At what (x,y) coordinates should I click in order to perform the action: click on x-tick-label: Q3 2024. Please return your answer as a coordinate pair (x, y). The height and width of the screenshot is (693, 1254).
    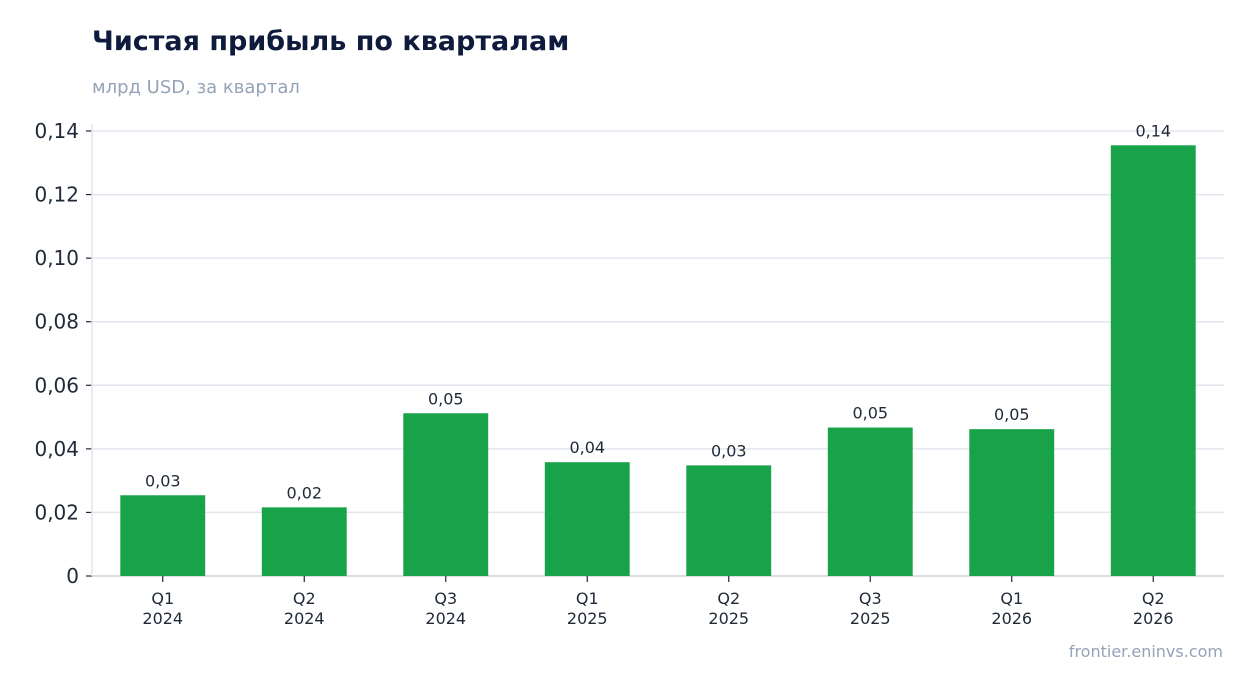
    Looking at the image, I should click on (445, 608).